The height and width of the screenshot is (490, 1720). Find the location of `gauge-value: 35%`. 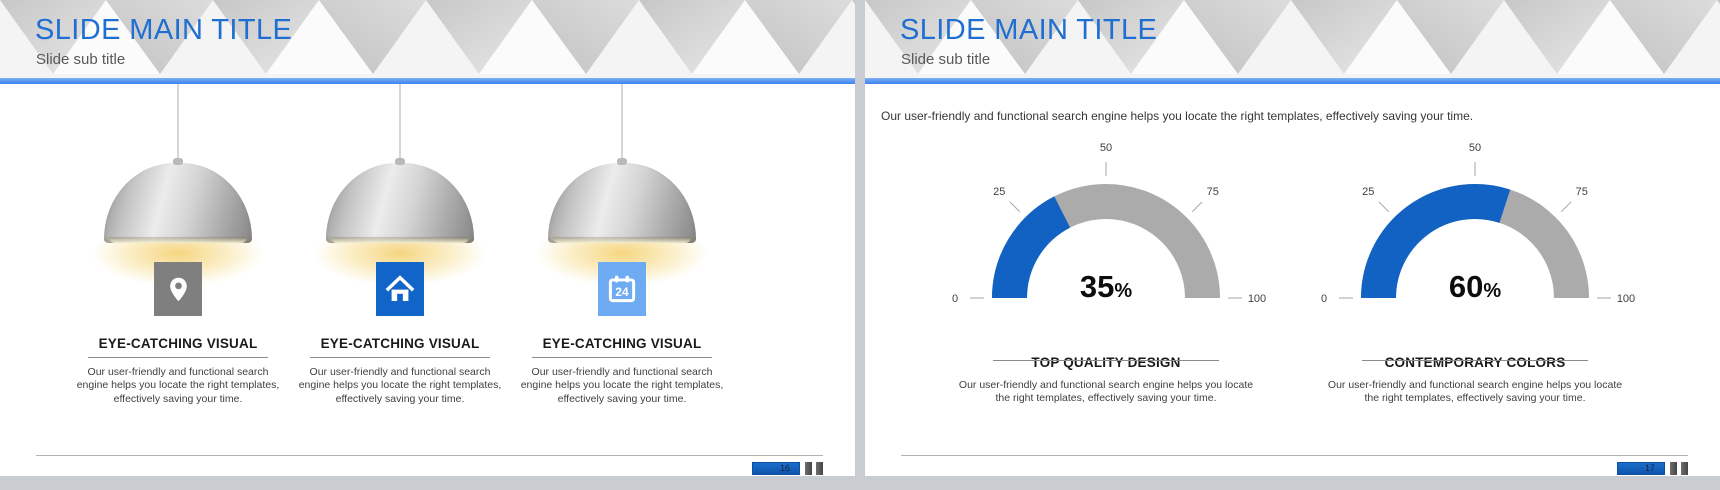

gauge-value: 35% is located at coordinates (1106, 287).